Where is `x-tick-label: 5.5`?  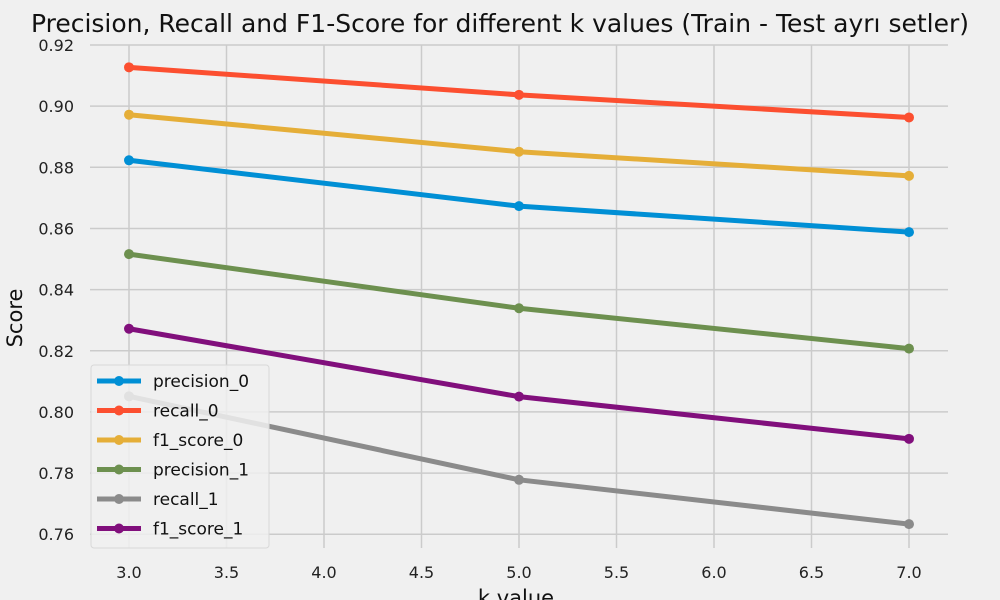
x-tick-label: 5.5 is located at coordinates (616, 572).